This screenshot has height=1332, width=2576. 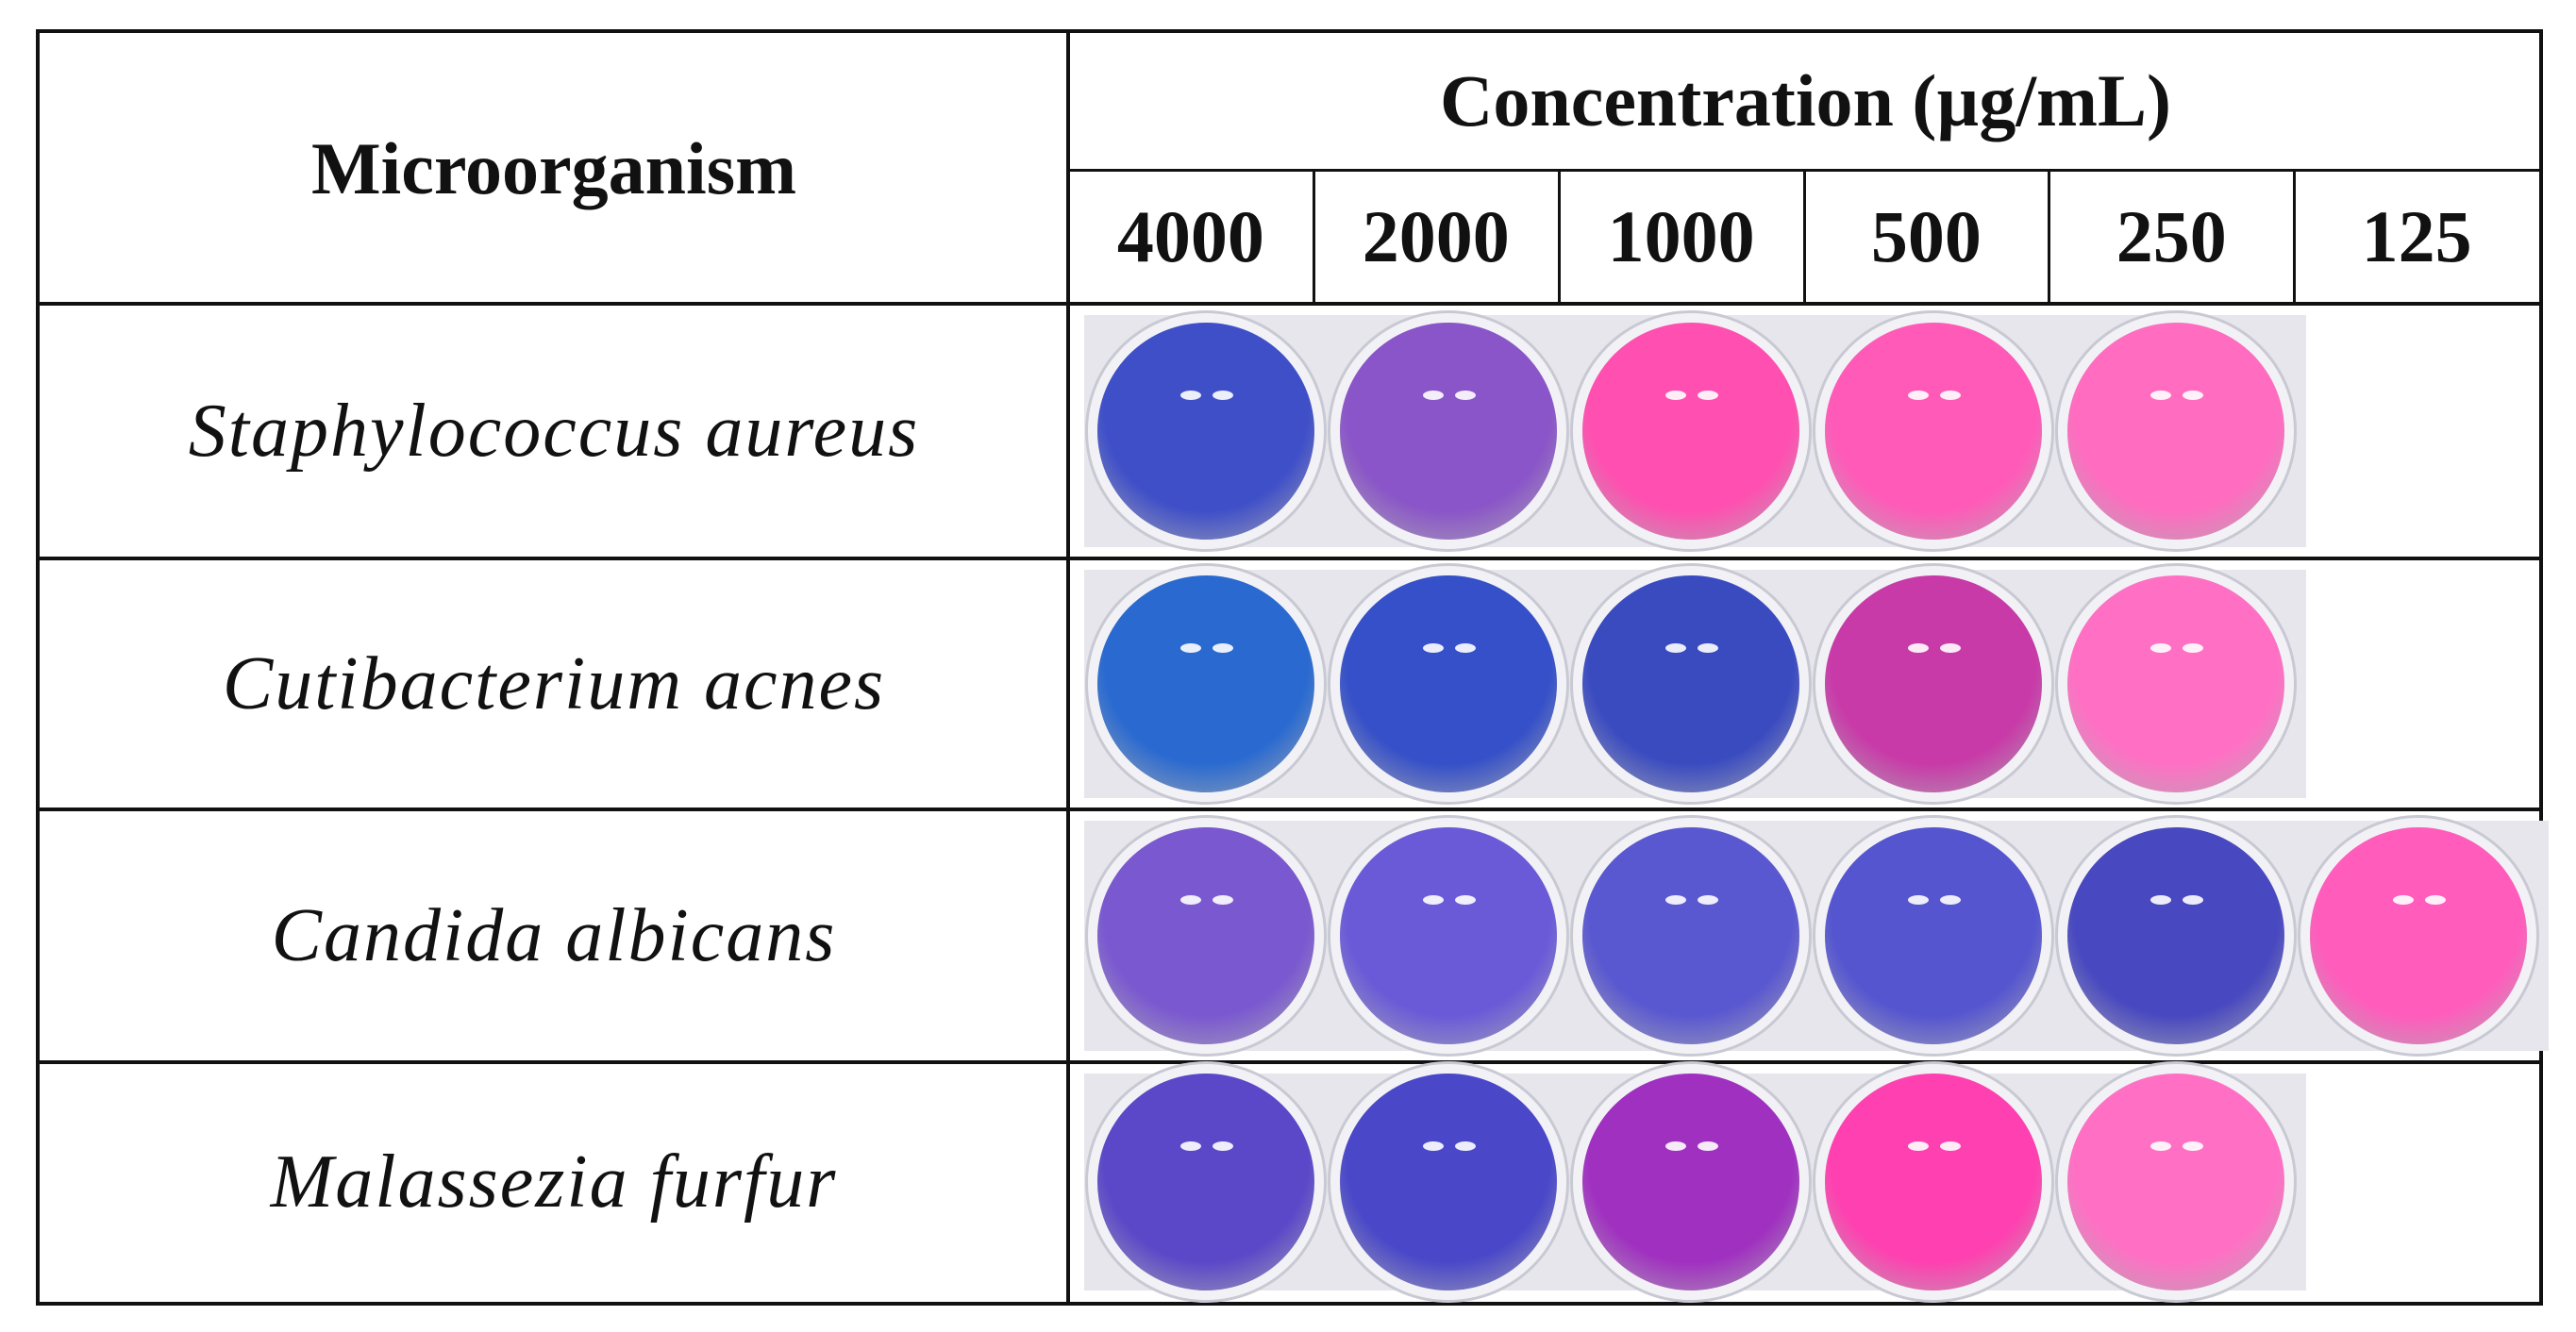 What do you see at coordinates (1681, 235) in the screenshot?
I see `concentration: 1000` at bounding box center [1681, 235].